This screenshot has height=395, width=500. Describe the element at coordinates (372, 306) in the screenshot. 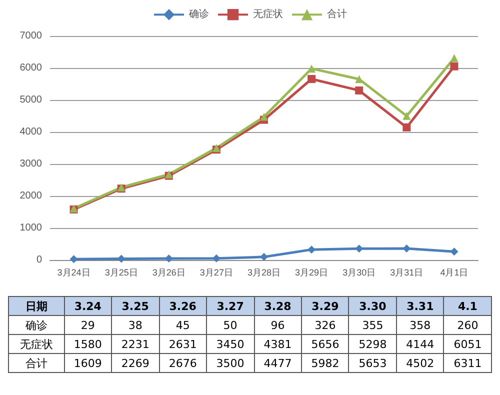

I see `text: 3.30` at that location.